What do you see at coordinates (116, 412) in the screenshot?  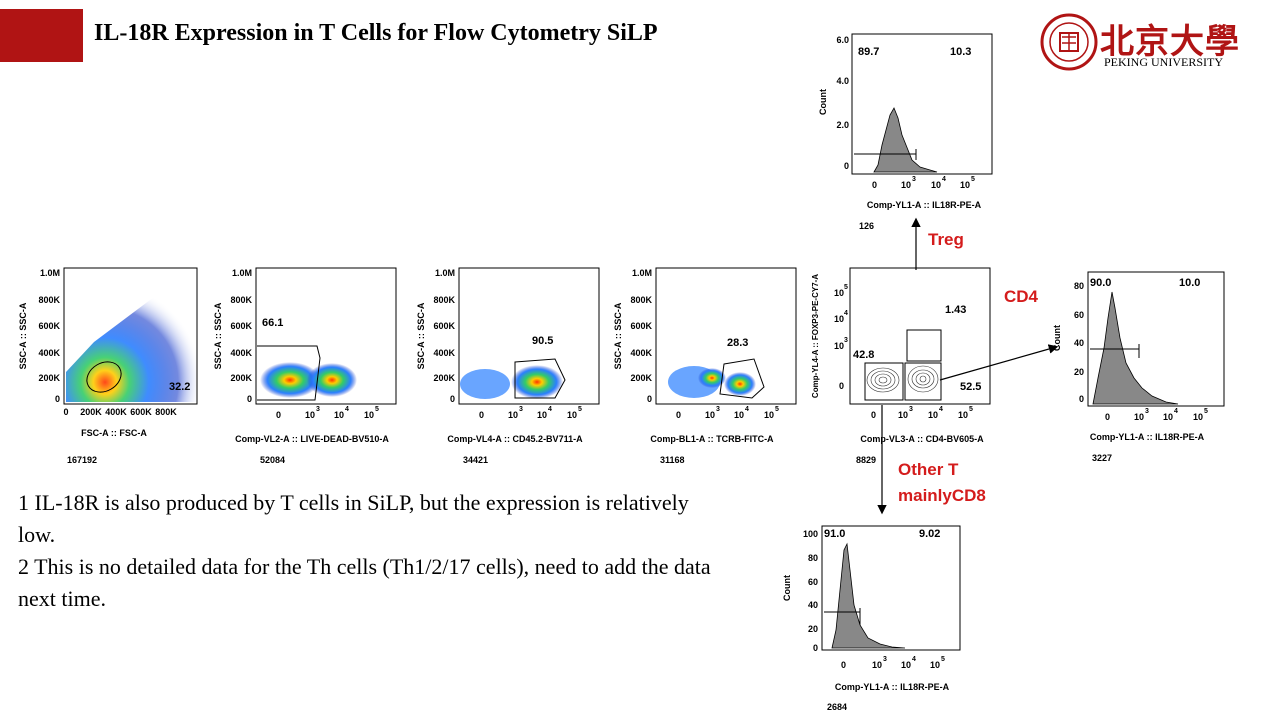 I see `xtick: 400K` at bounding box center [116, 412].